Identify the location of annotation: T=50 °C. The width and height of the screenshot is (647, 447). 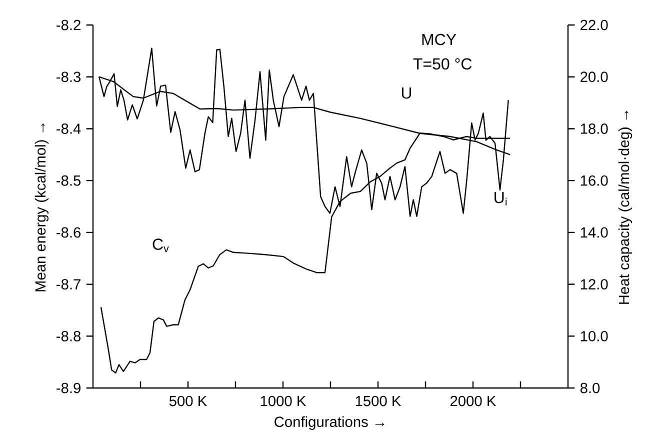
(442, 64).